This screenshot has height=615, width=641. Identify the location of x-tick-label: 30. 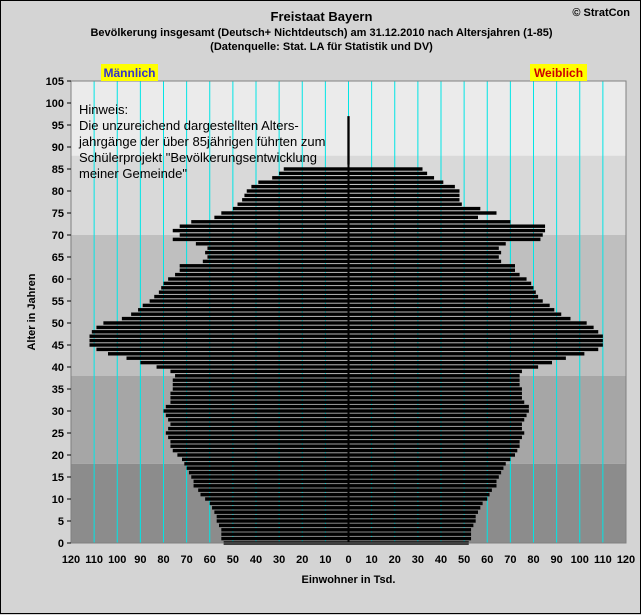
(279, 560).